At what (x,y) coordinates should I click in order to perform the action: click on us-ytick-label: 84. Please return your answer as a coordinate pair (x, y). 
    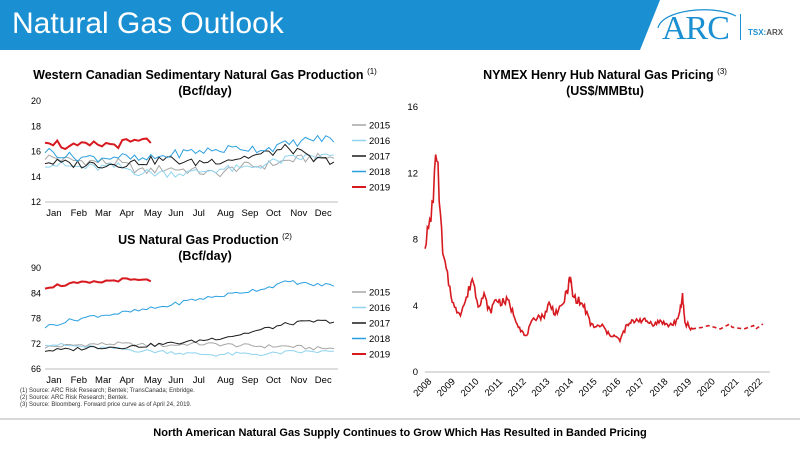
    Looking at the image, I should click on (36, 293).